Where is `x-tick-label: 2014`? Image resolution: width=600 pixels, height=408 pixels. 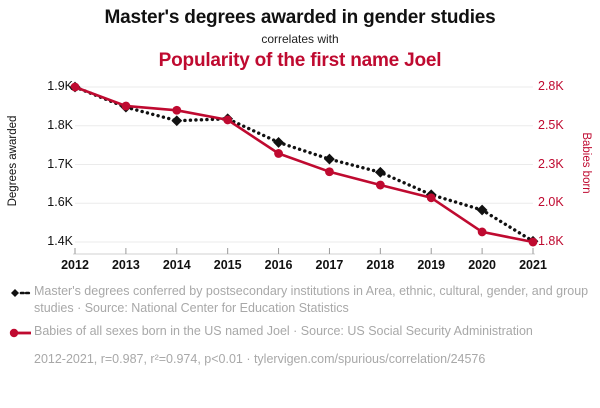 x-tick-label: 2014 is located at coordinates (176, 265).